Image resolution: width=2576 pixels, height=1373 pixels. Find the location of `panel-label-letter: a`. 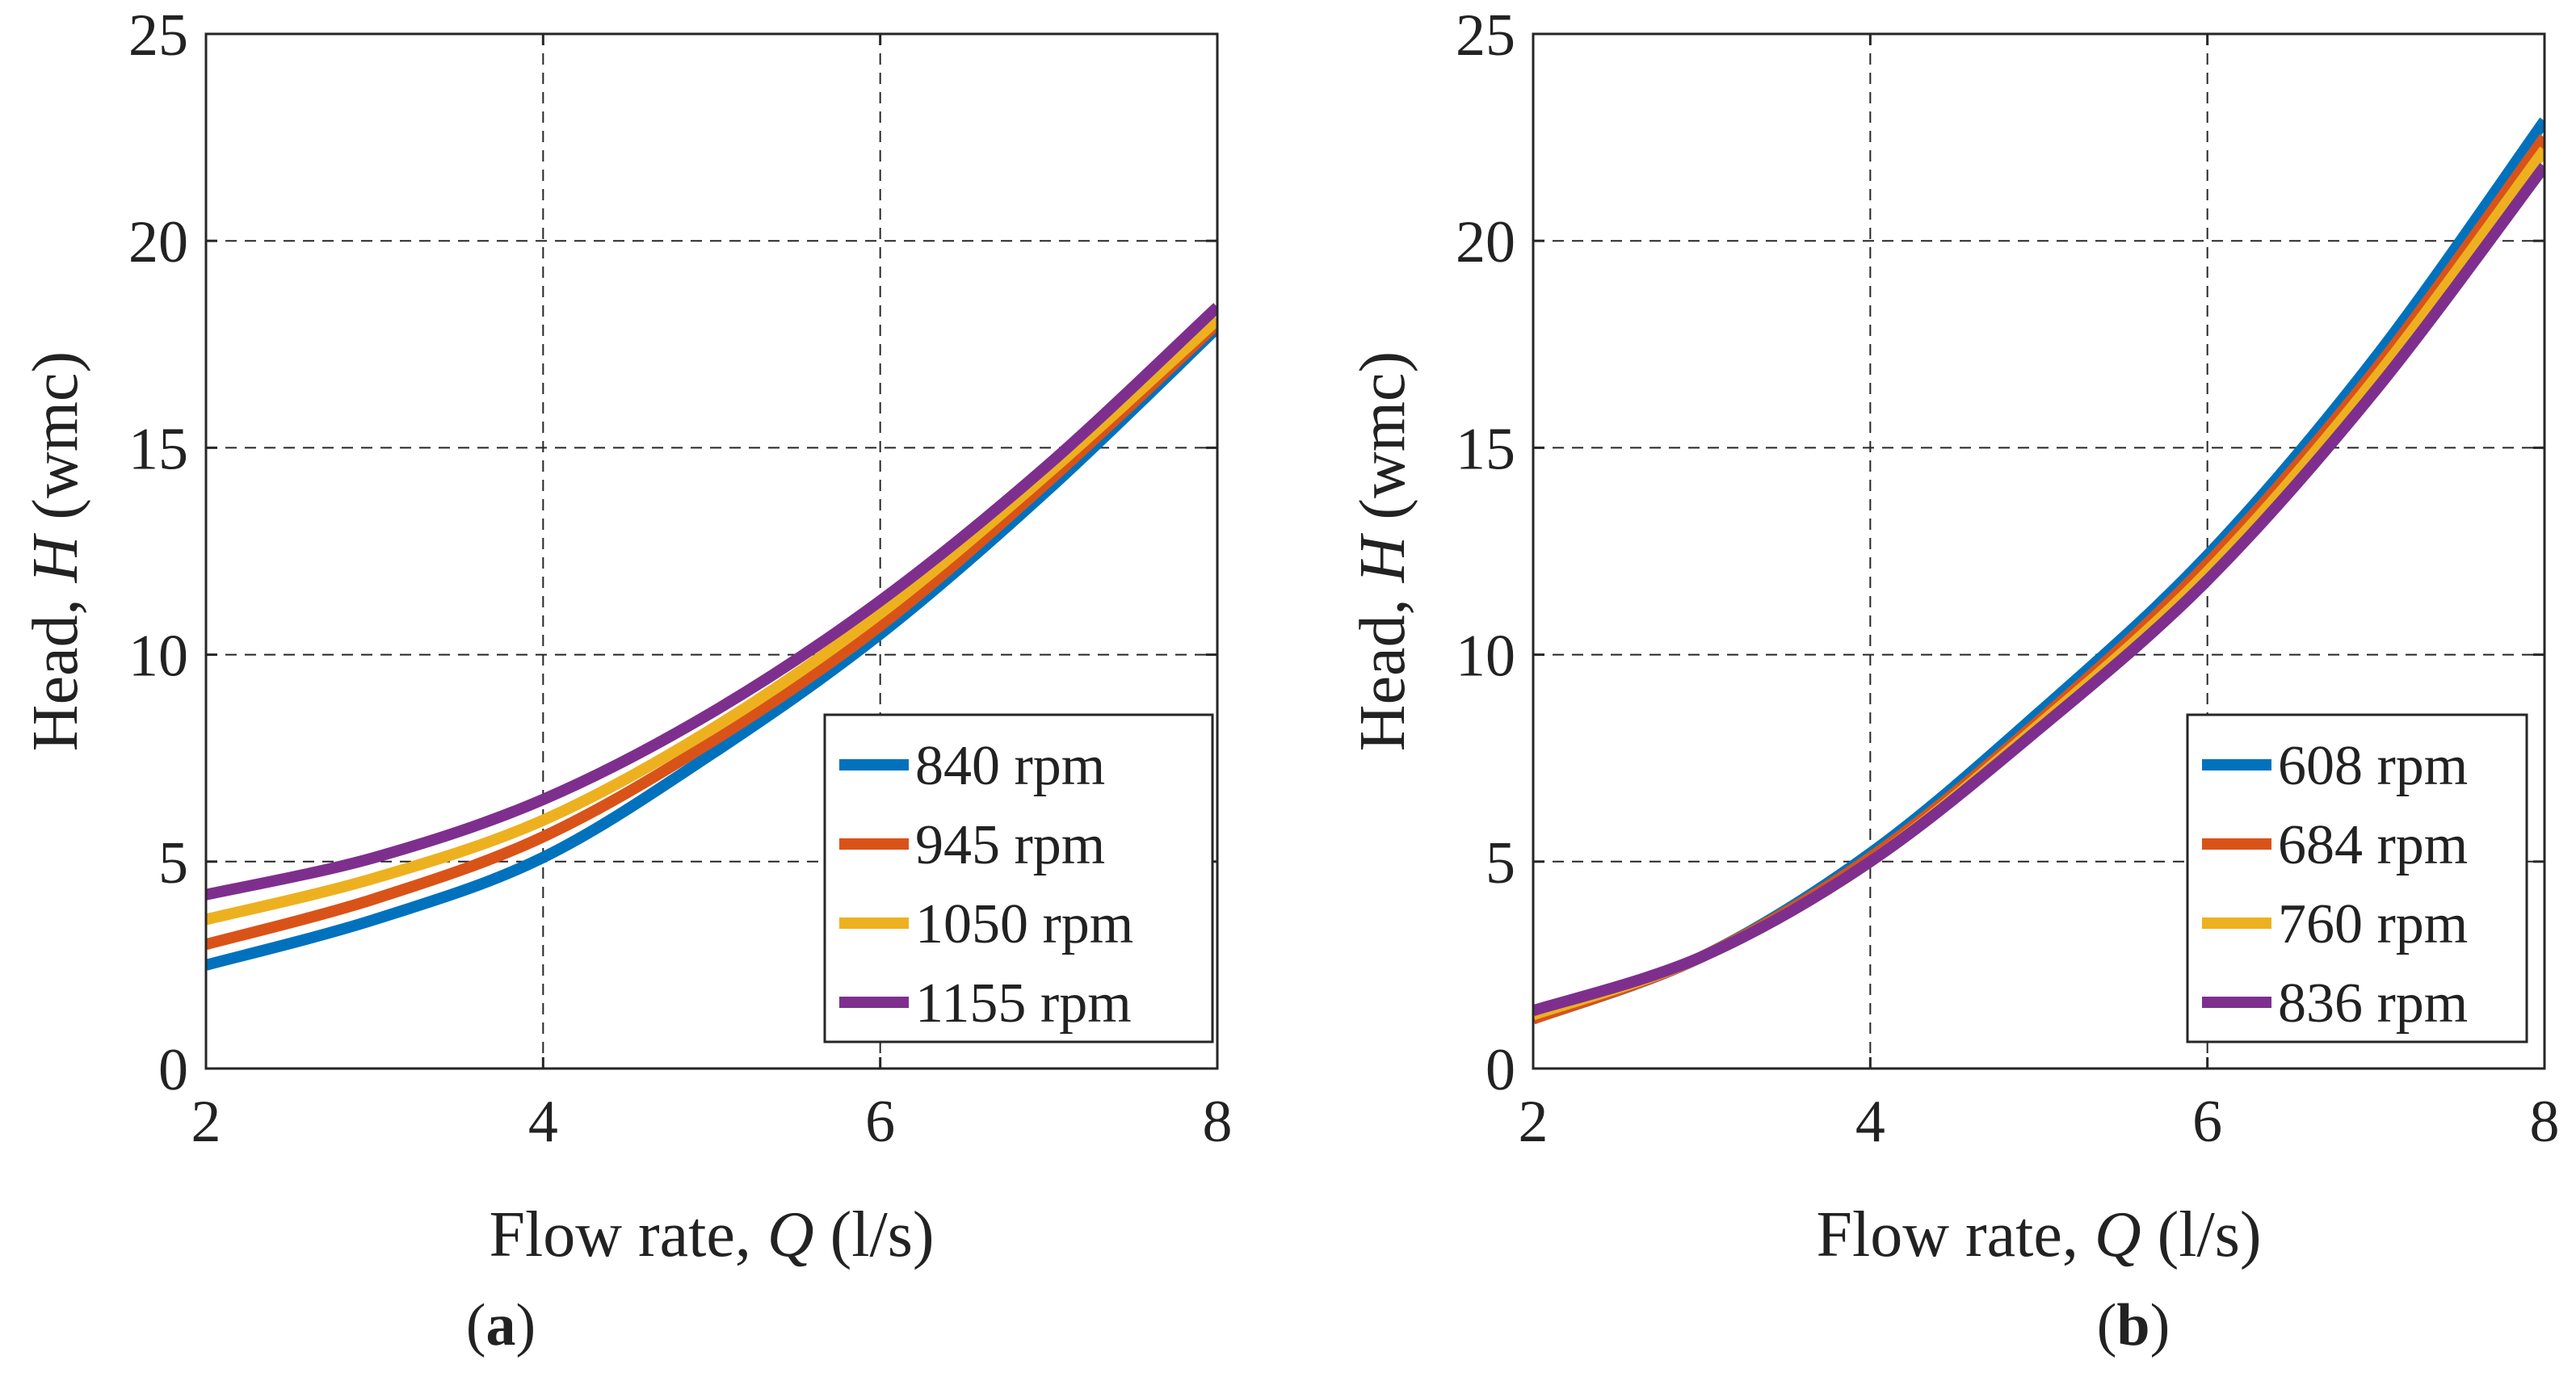

panel-label-letter: a is located at coordinates (501, 1325).